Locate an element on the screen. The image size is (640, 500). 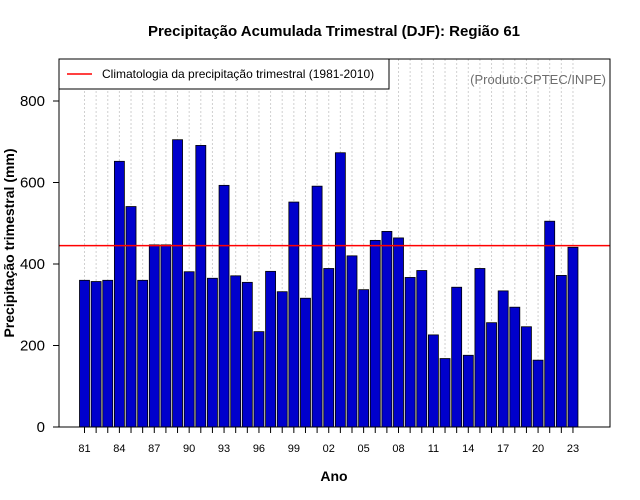
x-axis: 81 84 87 90 93 96 99 02 05 08 11 14 17 20 23 is located at coordinates (328, 441).